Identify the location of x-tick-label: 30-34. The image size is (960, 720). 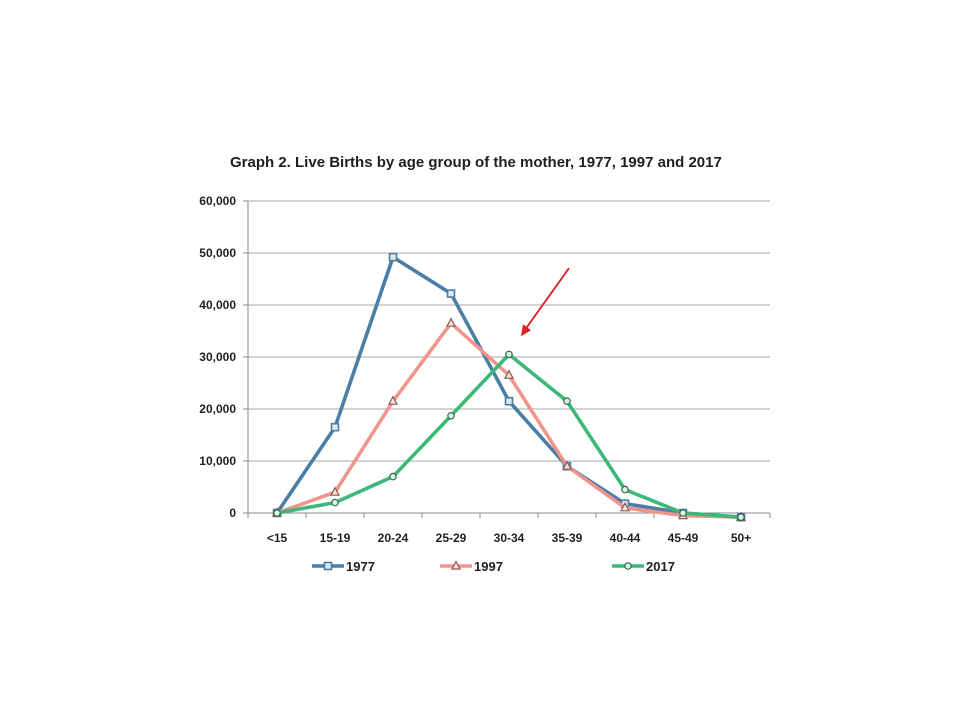
(509, 538).